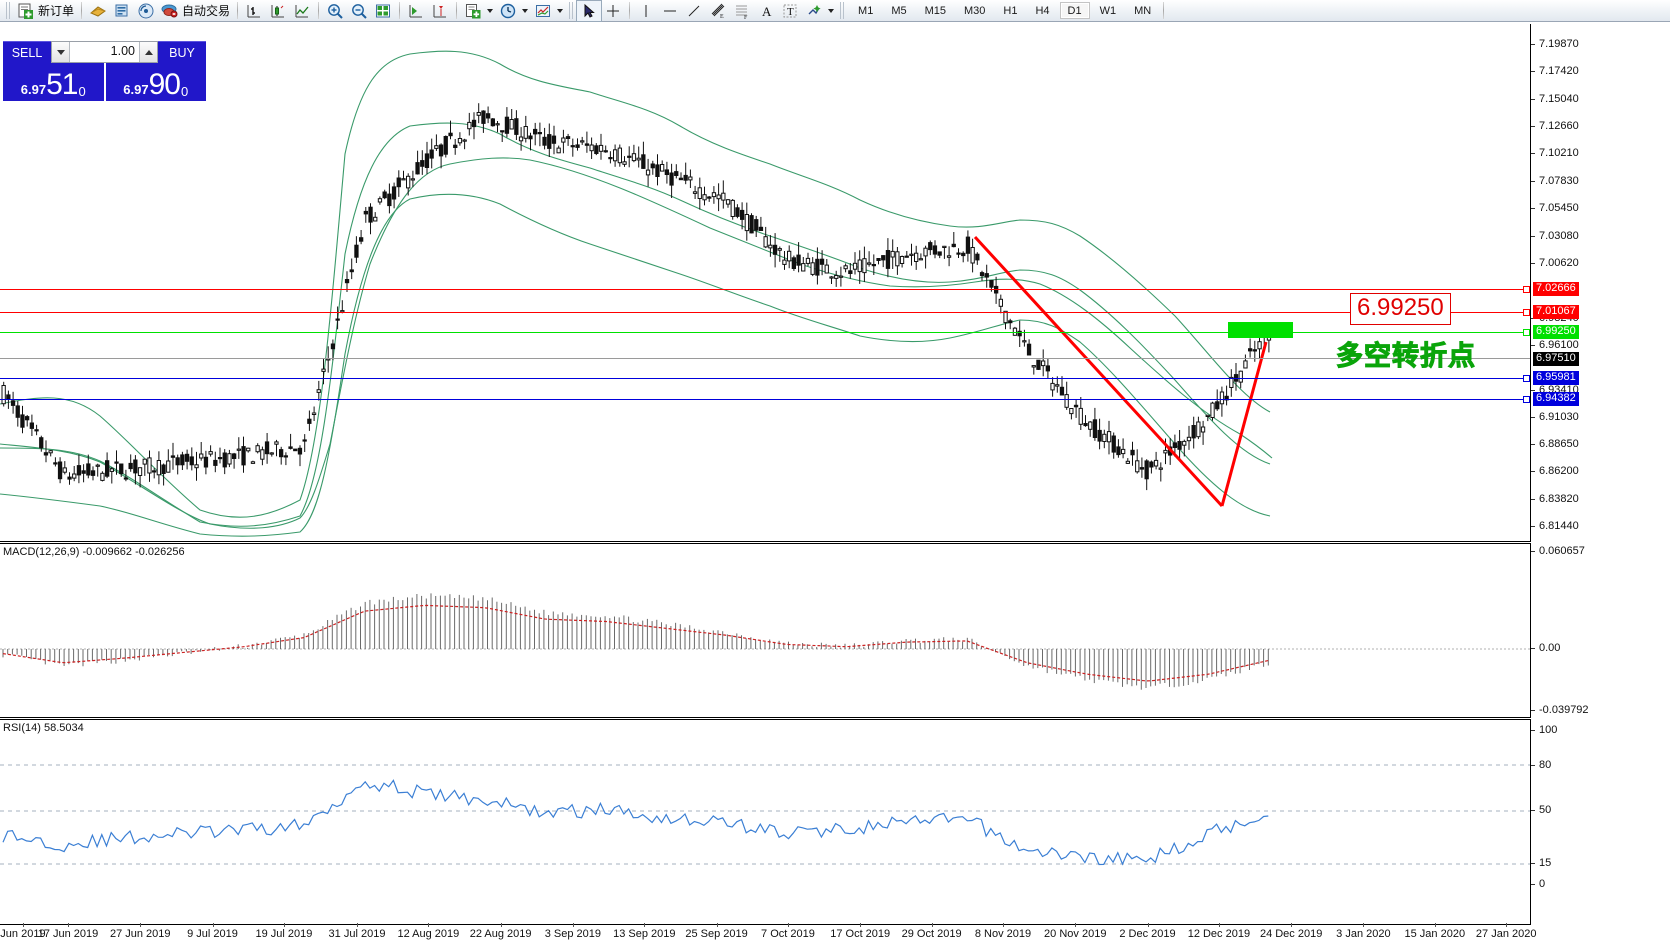  I want to click on rsi-axis: 100 80 50 15 0, so click(1600, 822).